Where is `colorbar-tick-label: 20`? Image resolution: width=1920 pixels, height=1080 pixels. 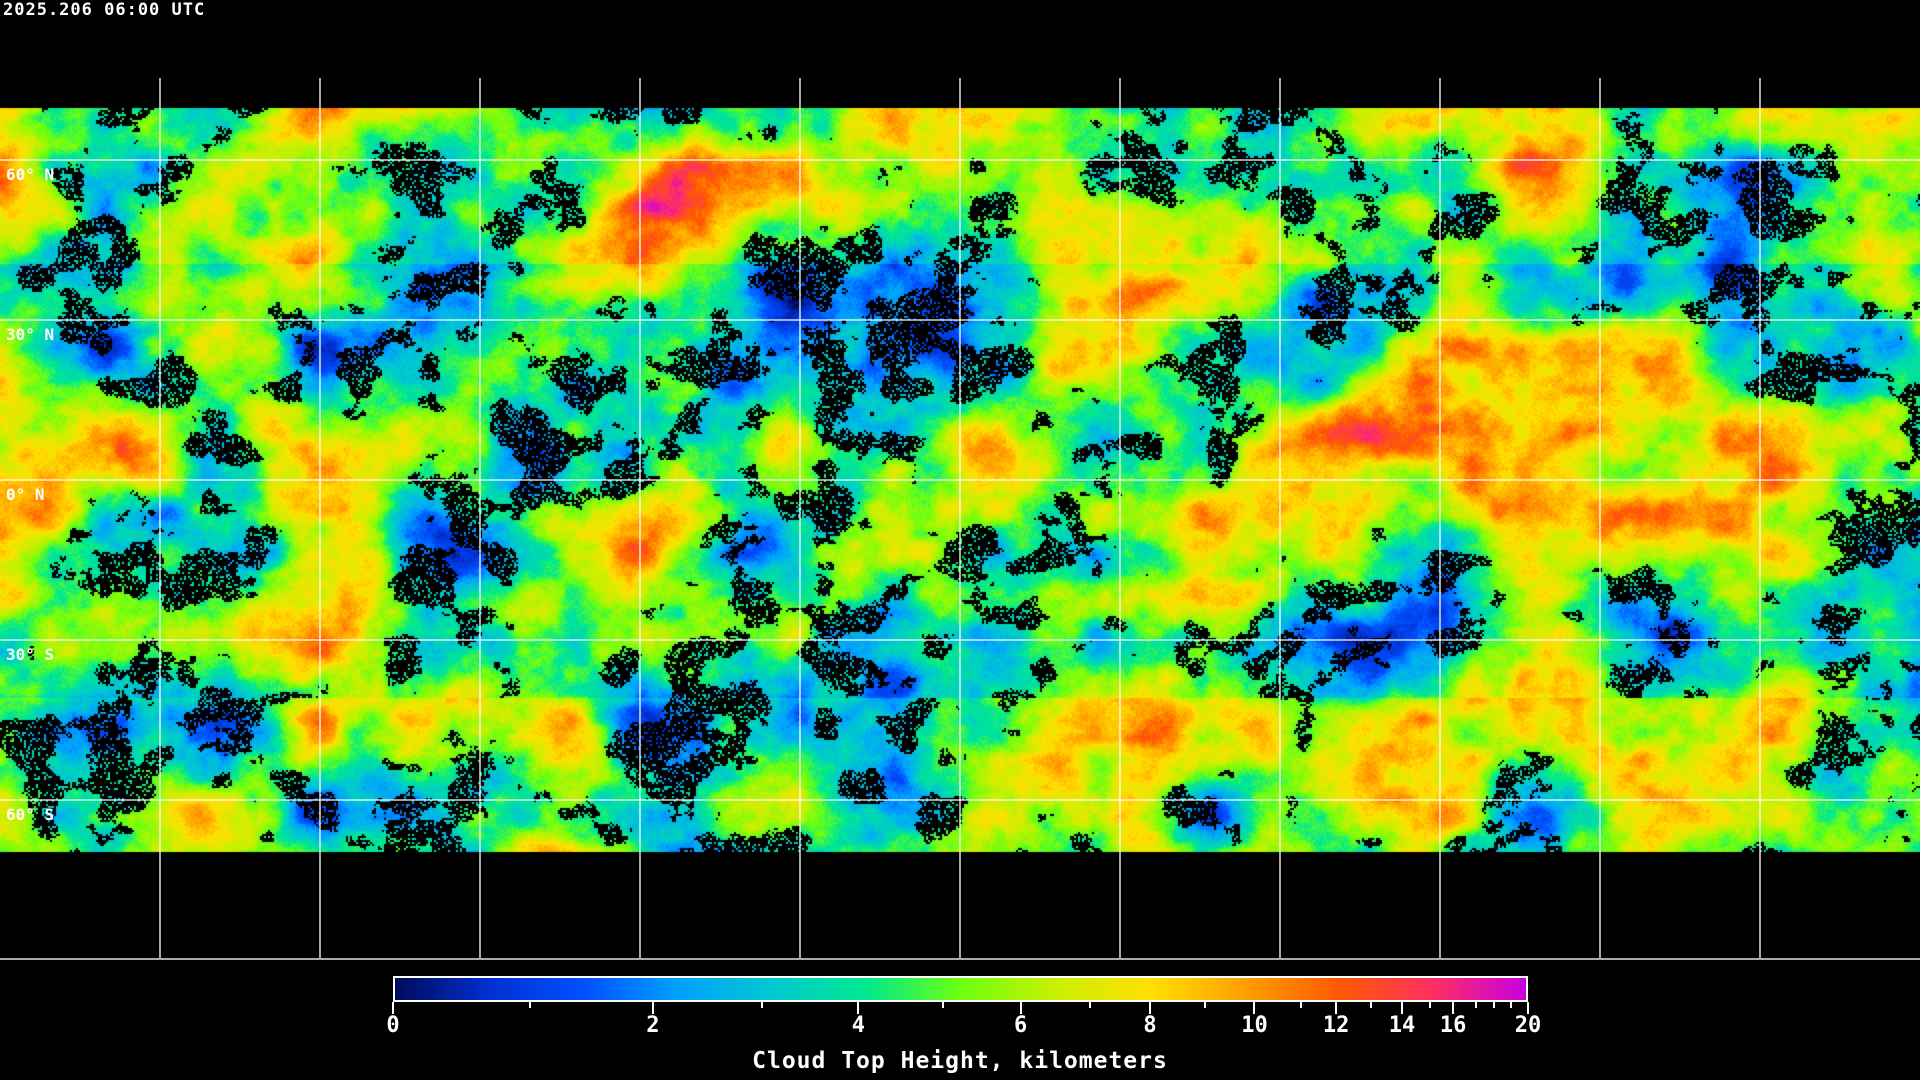
colorbar-tick-label: 20 is located at coordinates (1528, 1025).